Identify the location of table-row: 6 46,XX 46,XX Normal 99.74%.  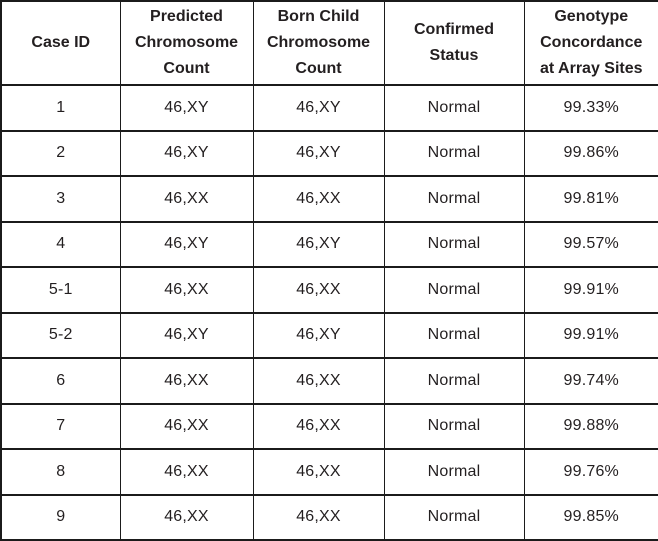
(329, 381).